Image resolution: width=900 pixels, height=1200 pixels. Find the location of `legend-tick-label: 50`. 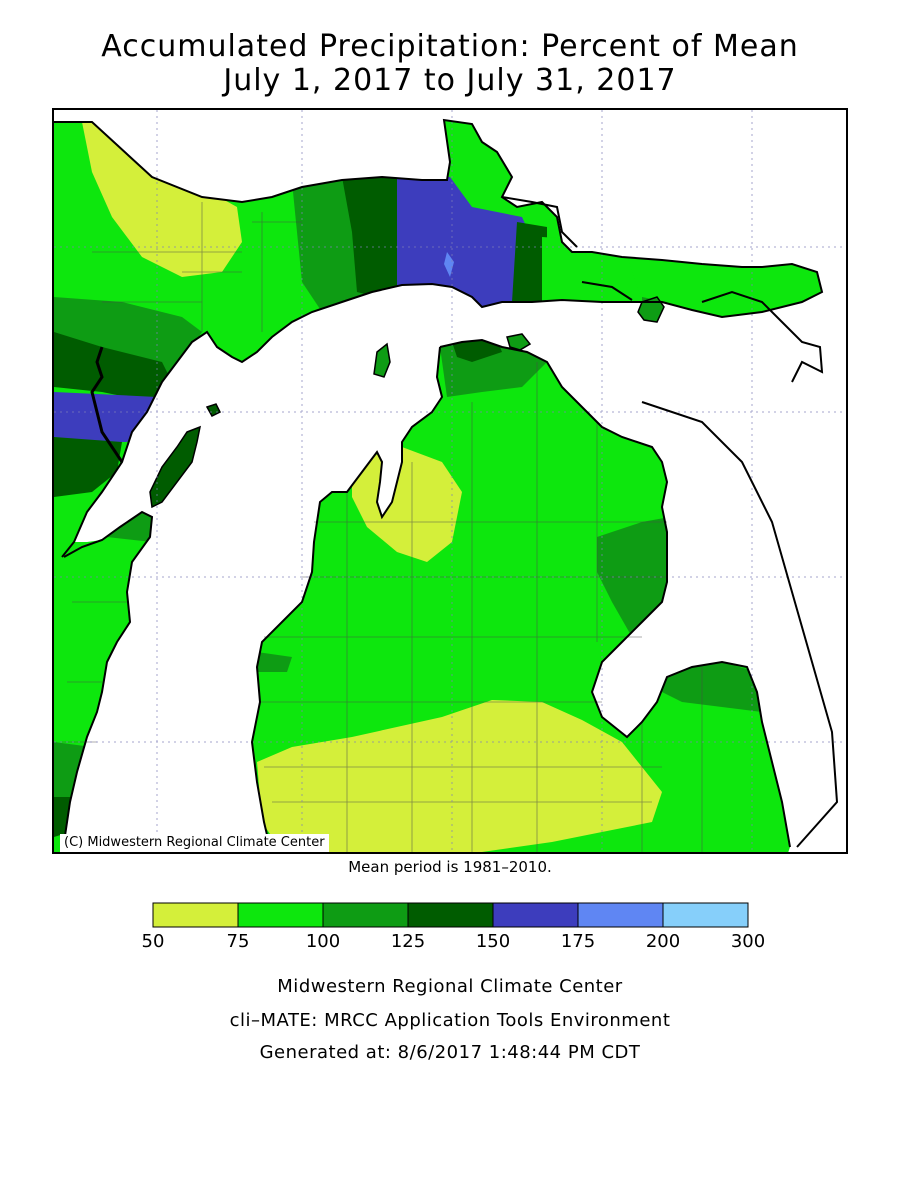

legend-tick-label: 50 is located at coordinates (153, 941).